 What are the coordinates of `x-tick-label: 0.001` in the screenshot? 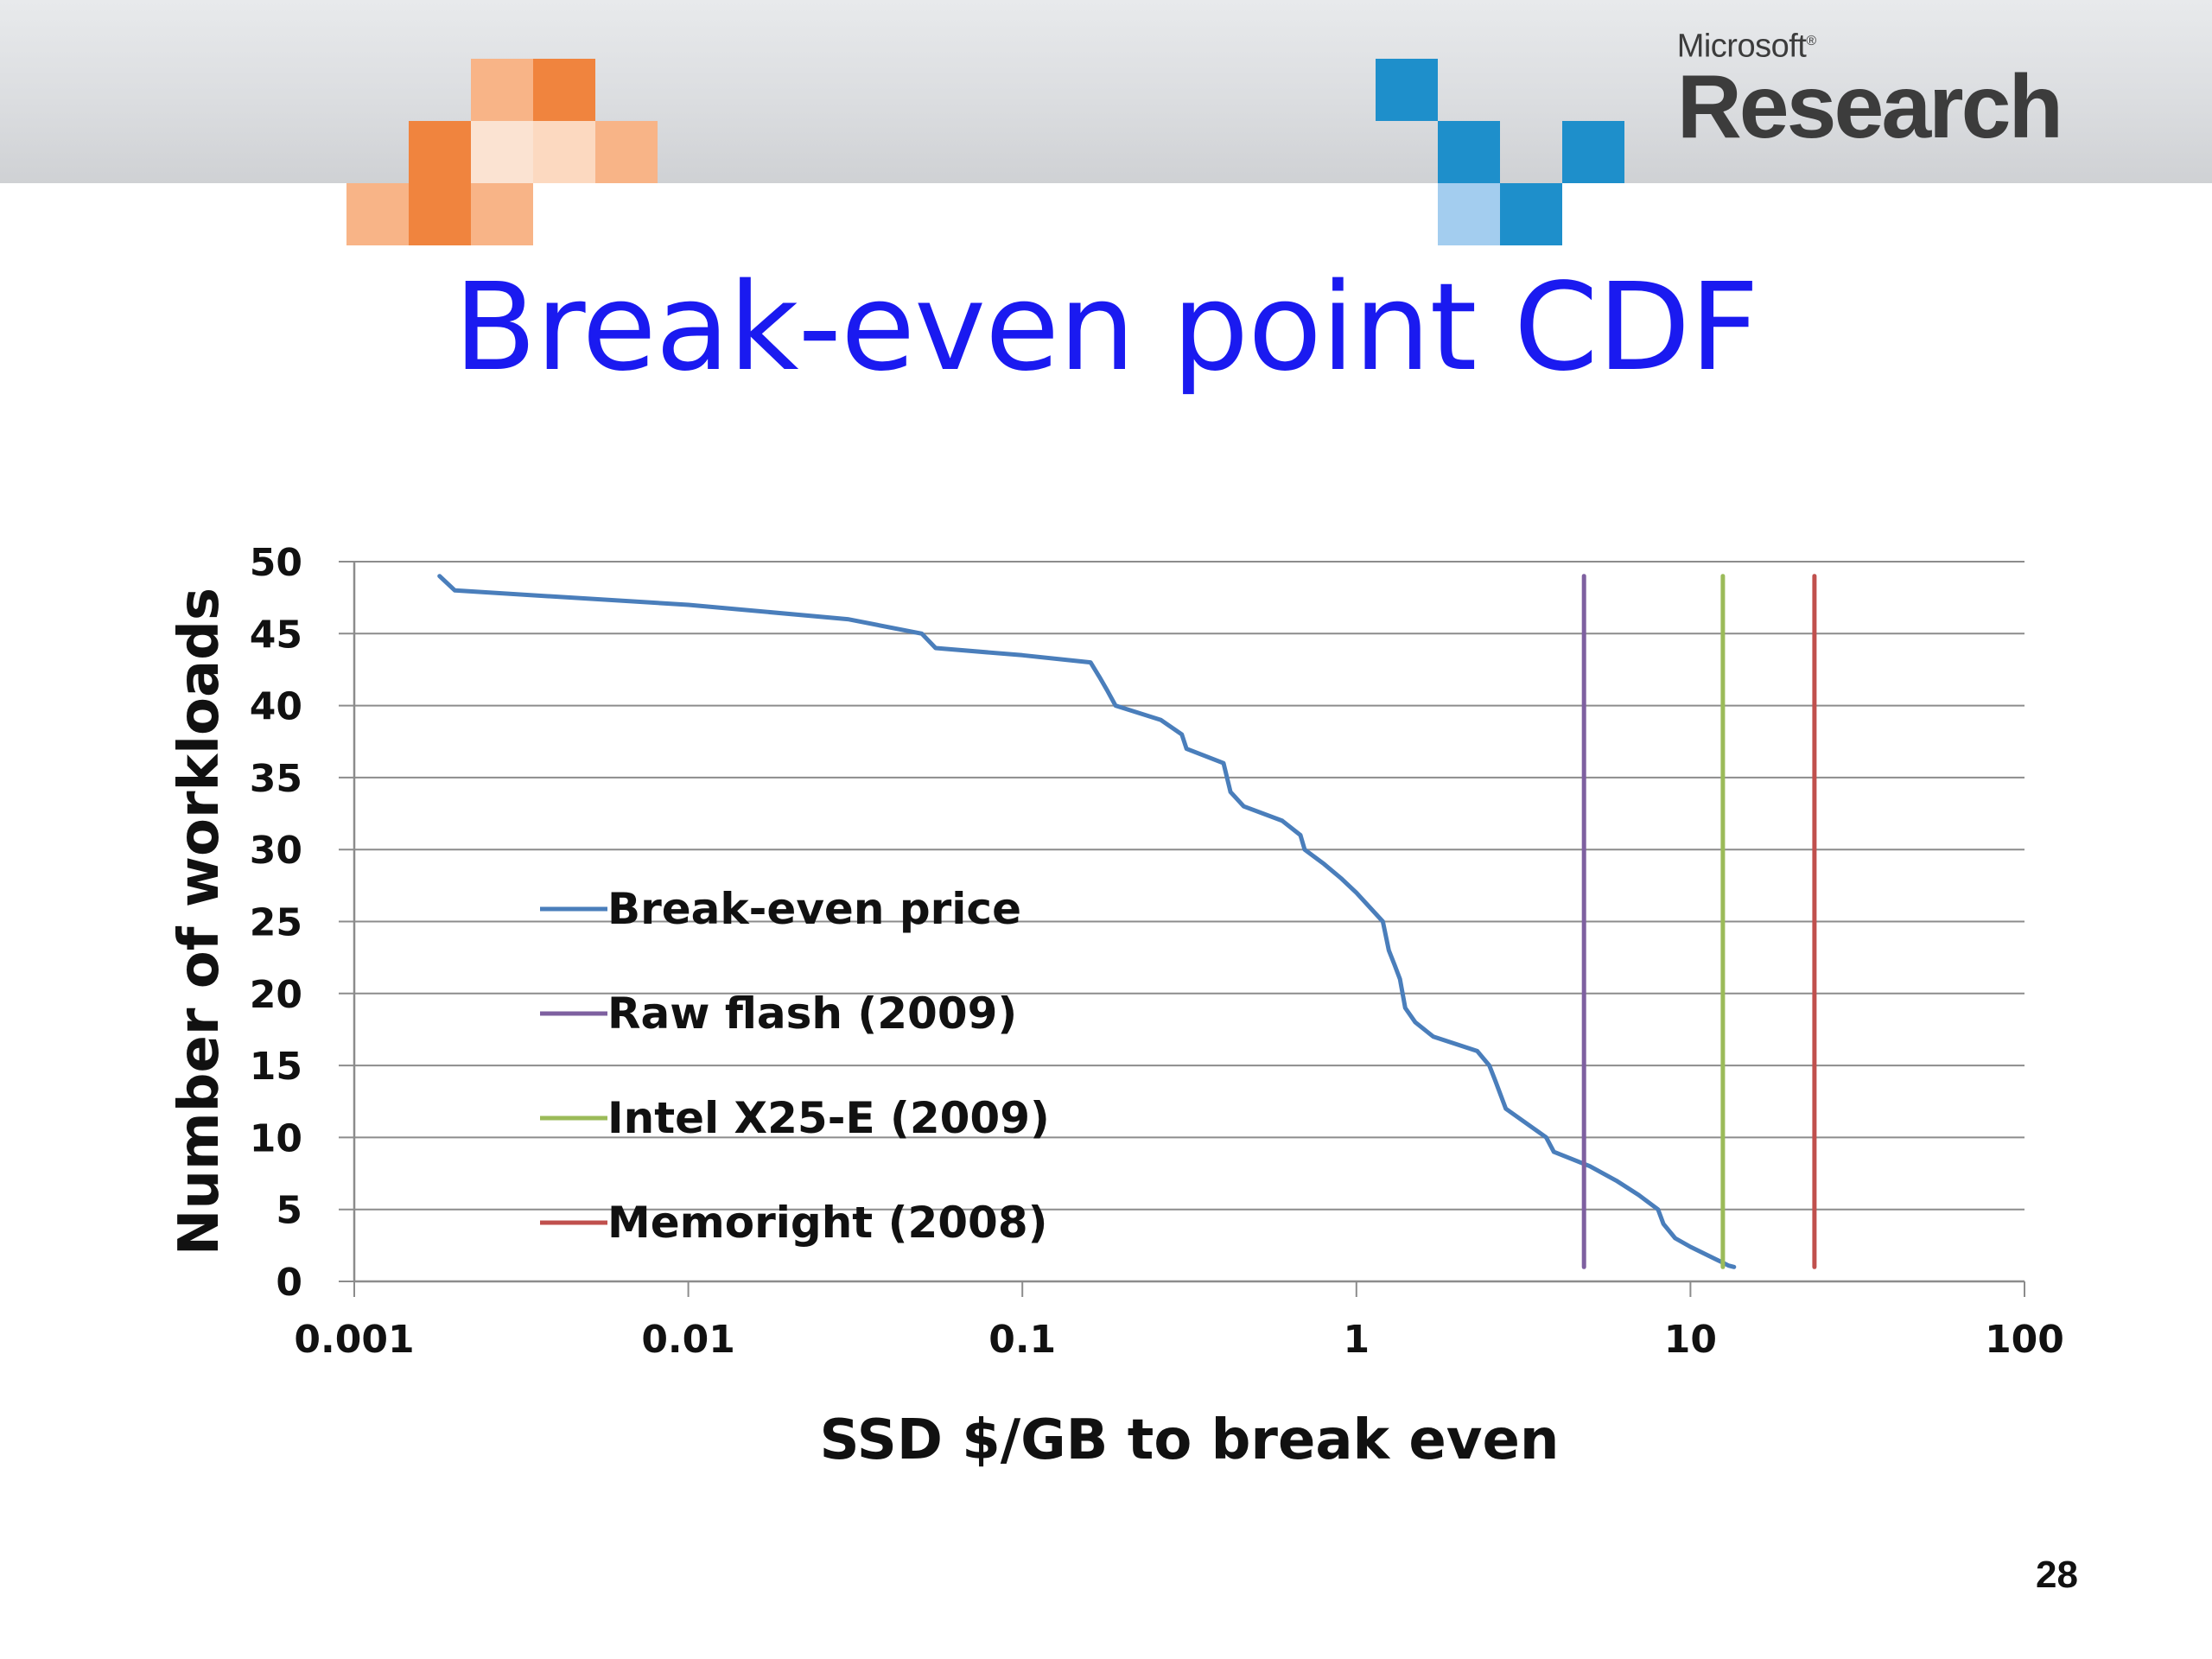 It's located at (354, 1340).